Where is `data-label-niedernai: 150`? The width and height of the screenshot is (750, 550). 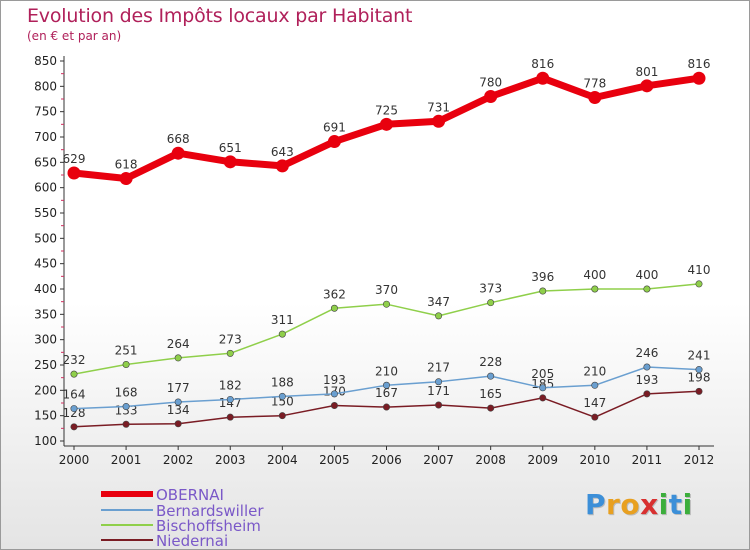
data-label-niedernai: 150 is located at coordinates (282, 402).